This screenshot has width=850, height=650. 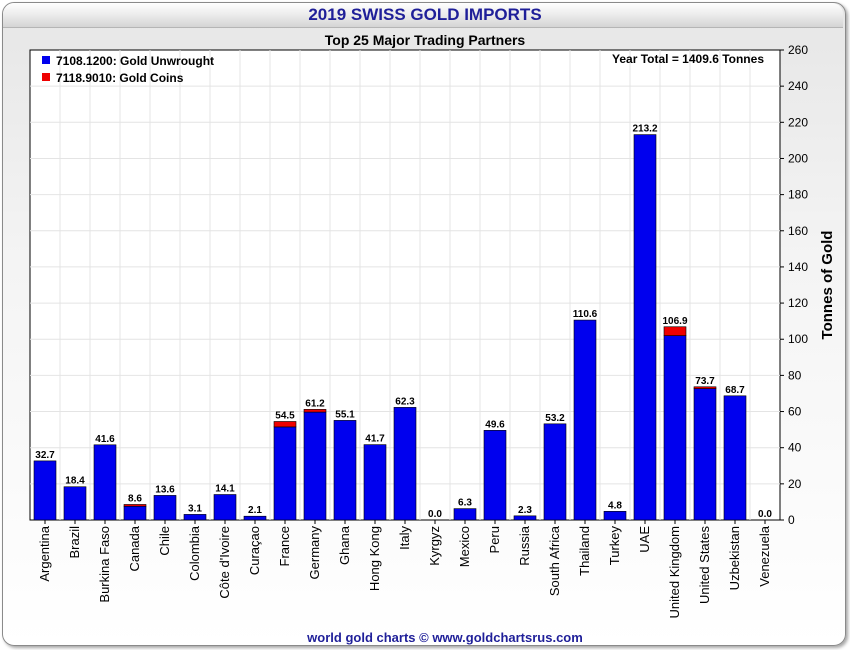 What do you see at coordinates (554, 560) in the screenshot?
I see `x-tick-label: South Africa` at bounding box center [554, 560].